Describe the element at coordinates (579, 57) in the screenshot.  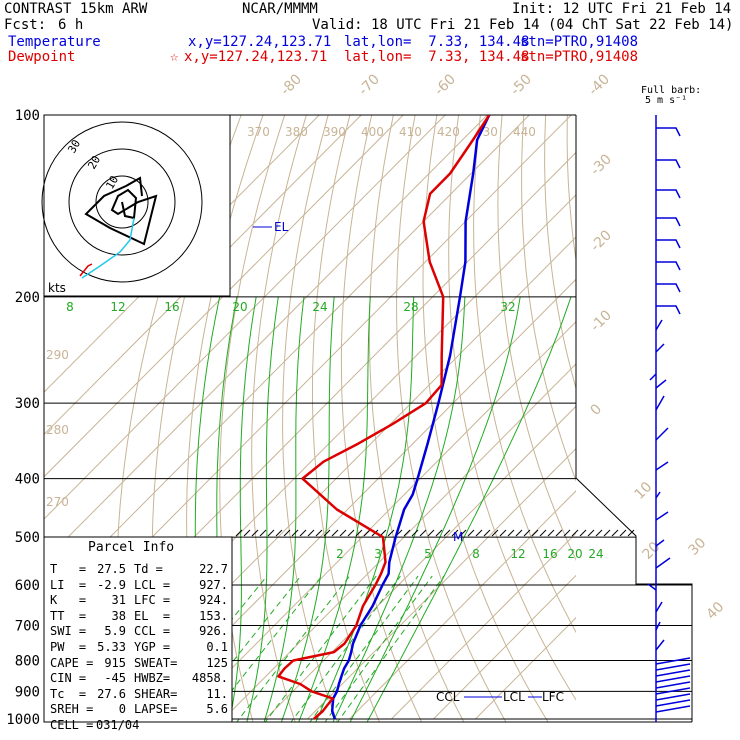
I see `dewpoint-legend-stn: stn=PTRO,91408` at that location.